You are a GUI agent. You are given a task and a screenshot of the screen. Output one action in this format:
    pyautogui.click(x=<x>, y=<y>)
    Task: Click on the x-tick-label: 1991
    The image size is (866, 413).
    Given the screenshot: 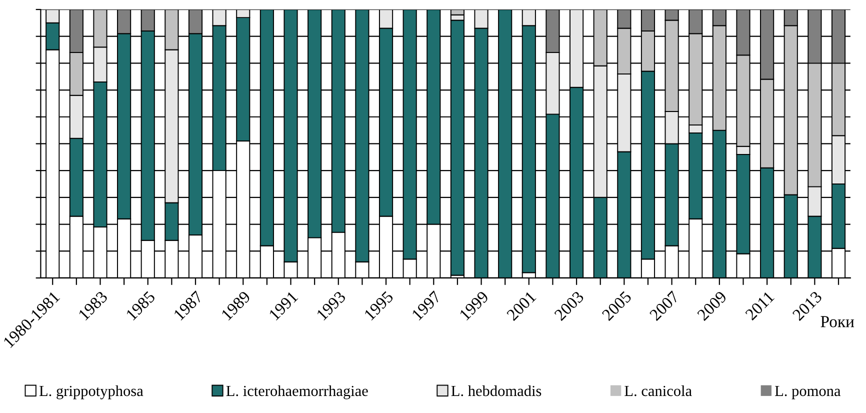 What is the action you would take?
    pyautogui.click(x=283, y=305)
    